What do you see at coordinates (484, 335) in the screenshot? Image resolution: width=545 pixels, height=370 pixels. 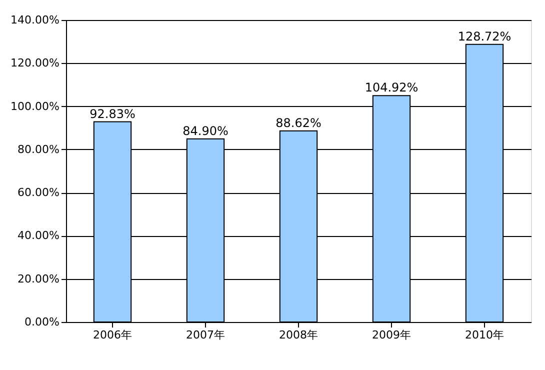 I see `x-tick-label: 2010年` at bounding box center [484, 335].